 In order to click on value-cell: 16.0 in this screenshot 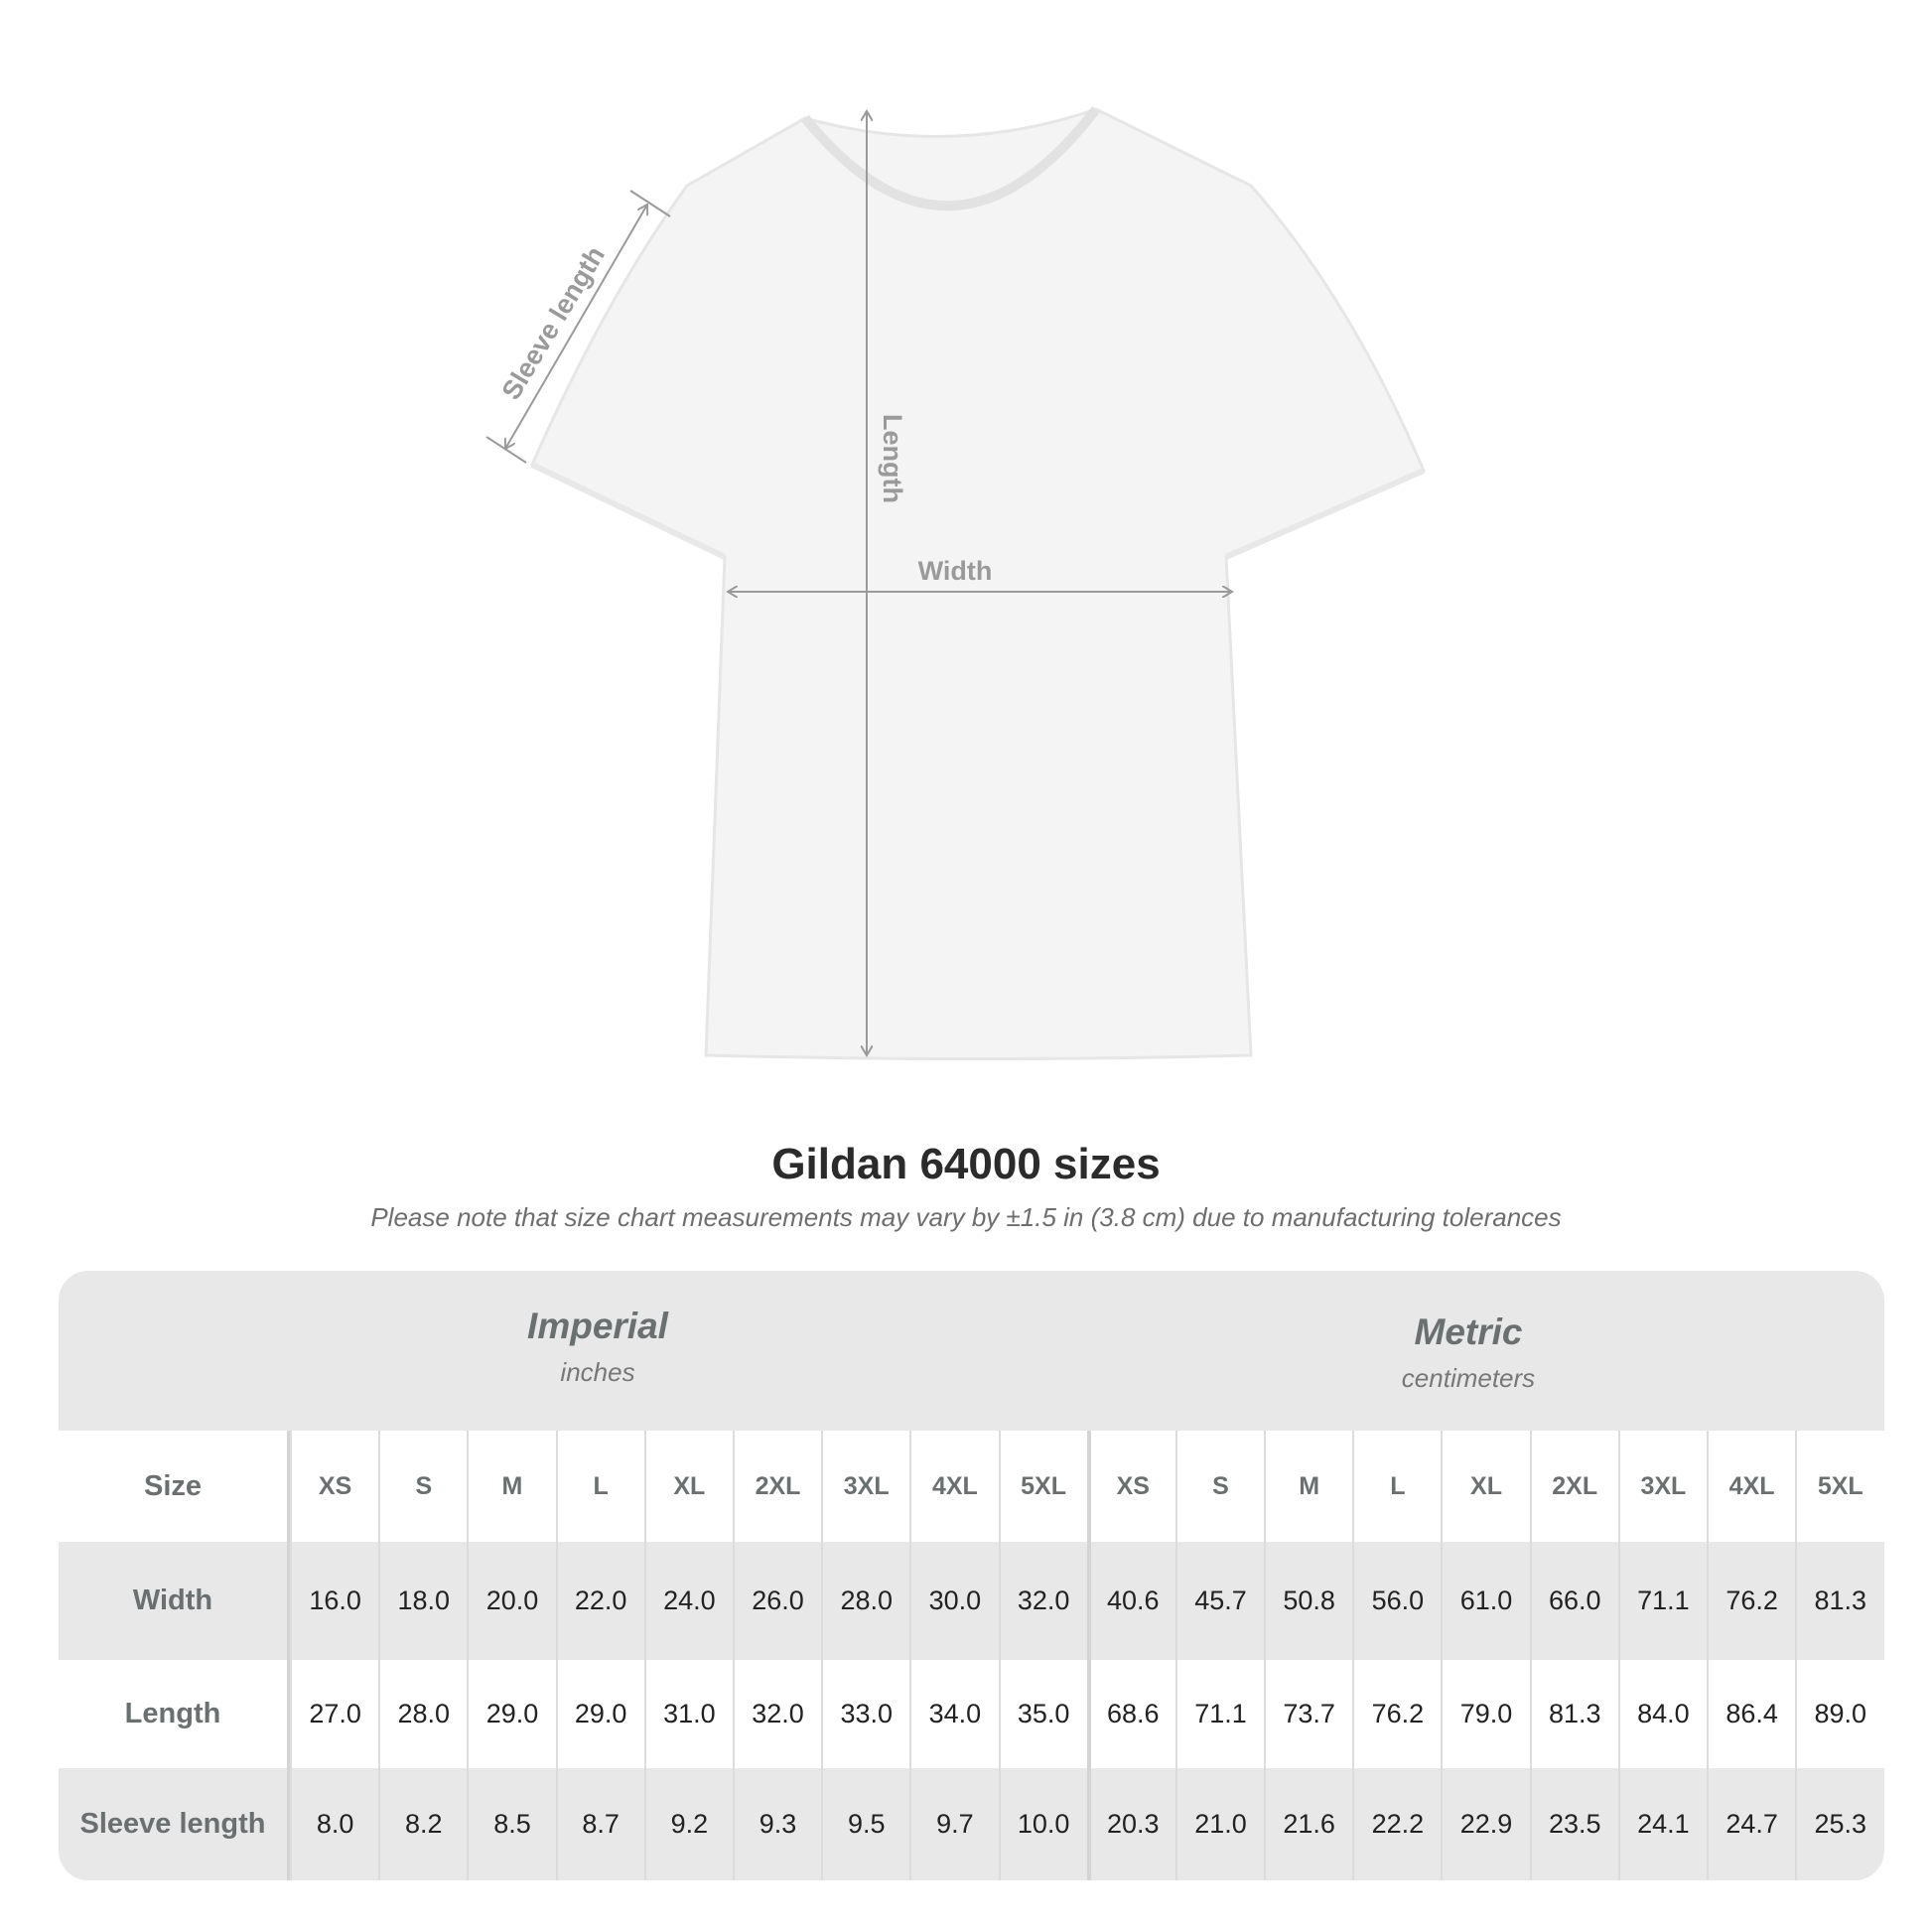, I will do `click(334, 1601)`.